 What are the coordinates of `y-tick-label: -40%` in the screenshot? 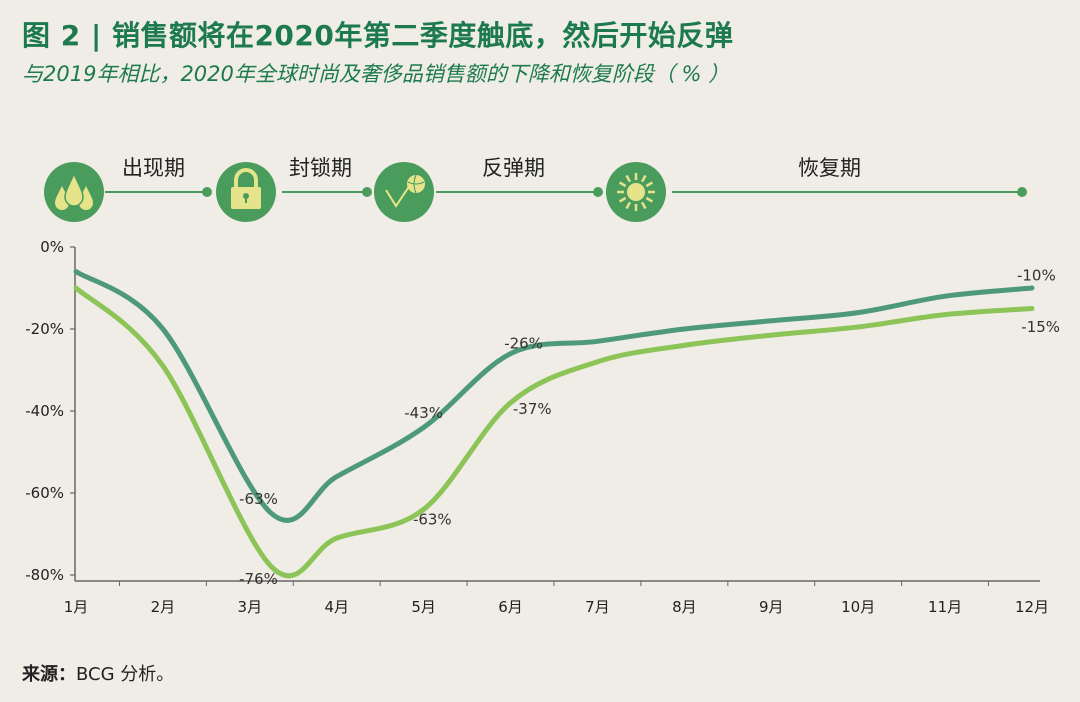 It's located at (44, 411).